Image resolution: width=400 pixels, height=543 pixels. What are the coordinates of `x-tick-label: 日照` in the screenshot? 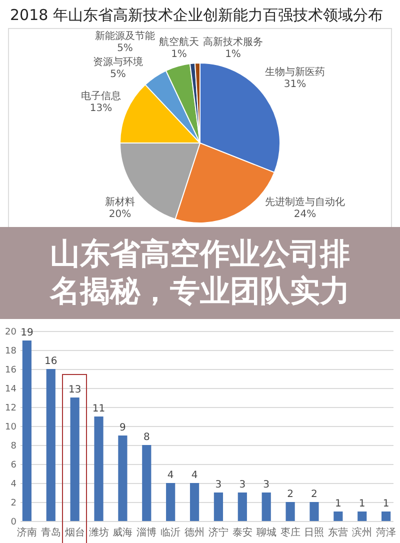 It's located at (314, 533).